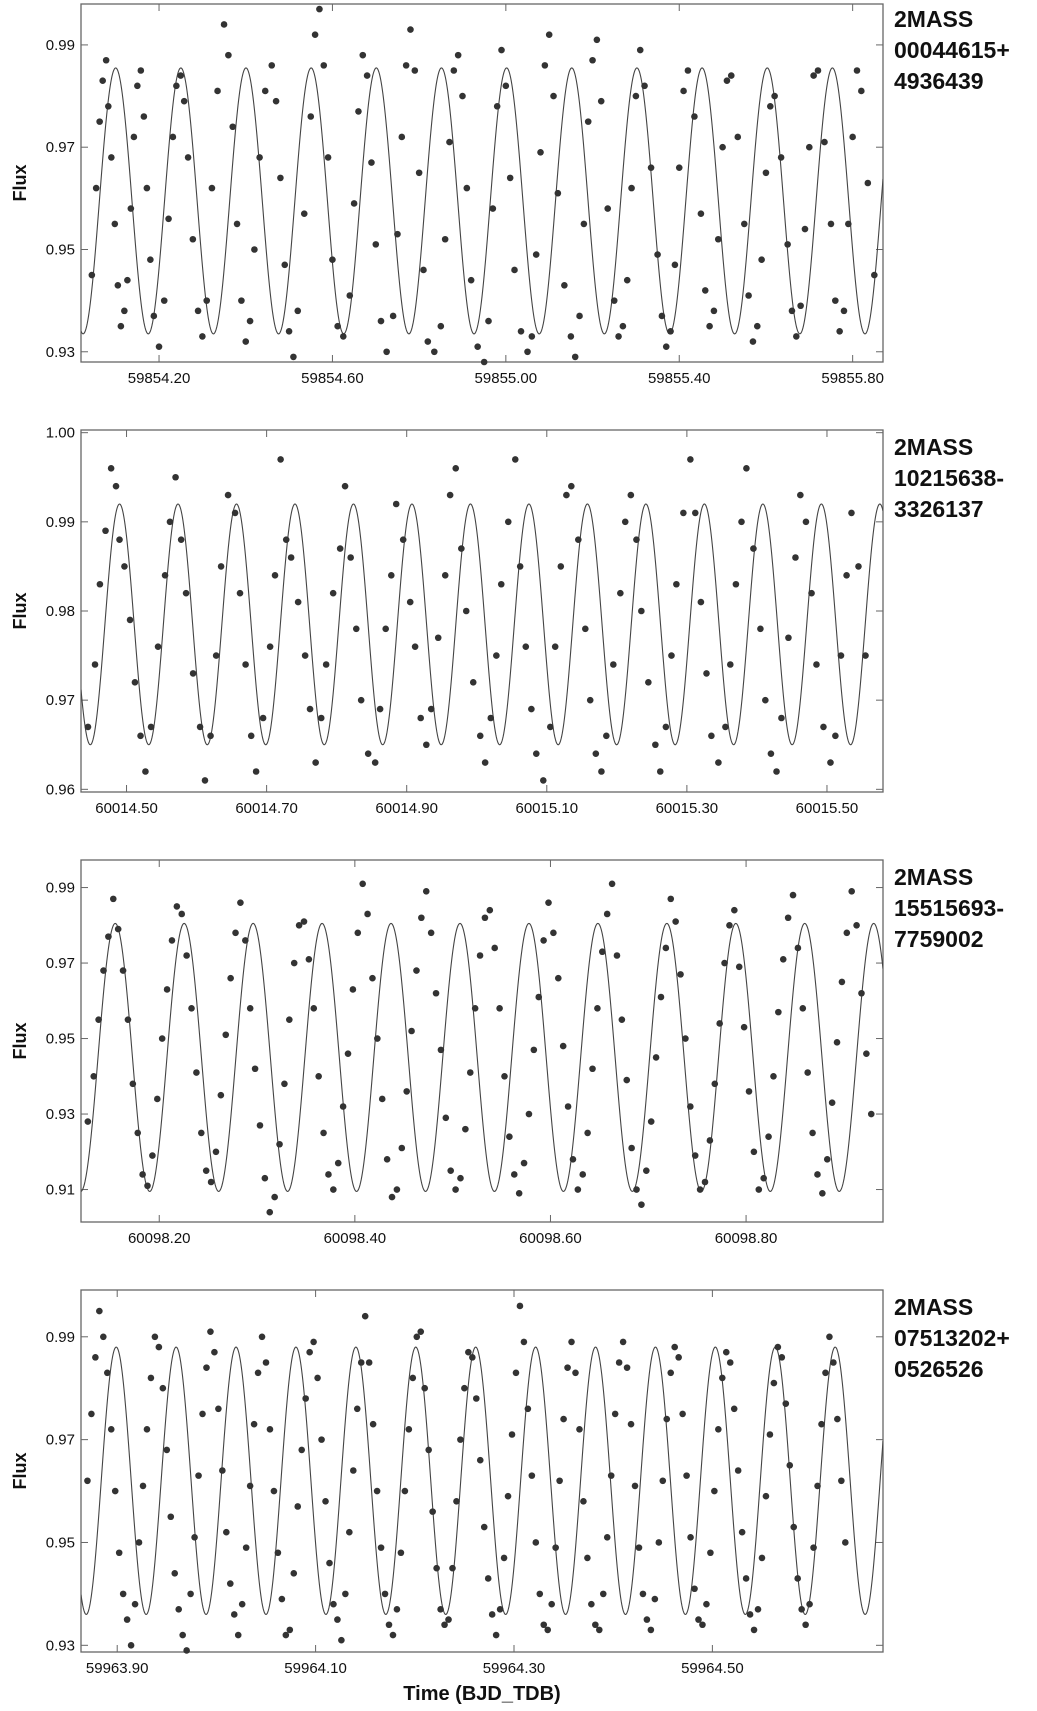  What do you see at coordinates (482, 624) in the screenshot?
I see `panel-2-model-curve` at bounding box center [482, 624].